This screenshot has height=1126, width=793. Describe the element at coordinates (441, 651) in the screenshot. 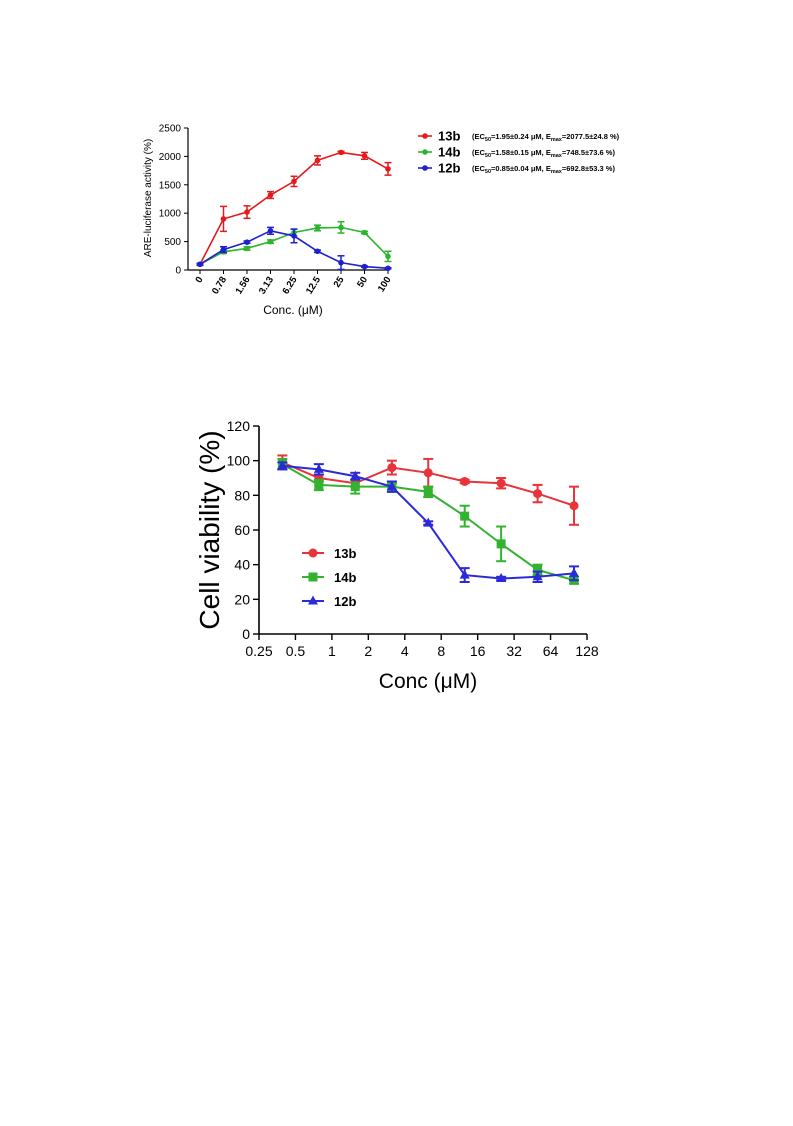

I see `chart2-x-tick-label: 8` at that location.